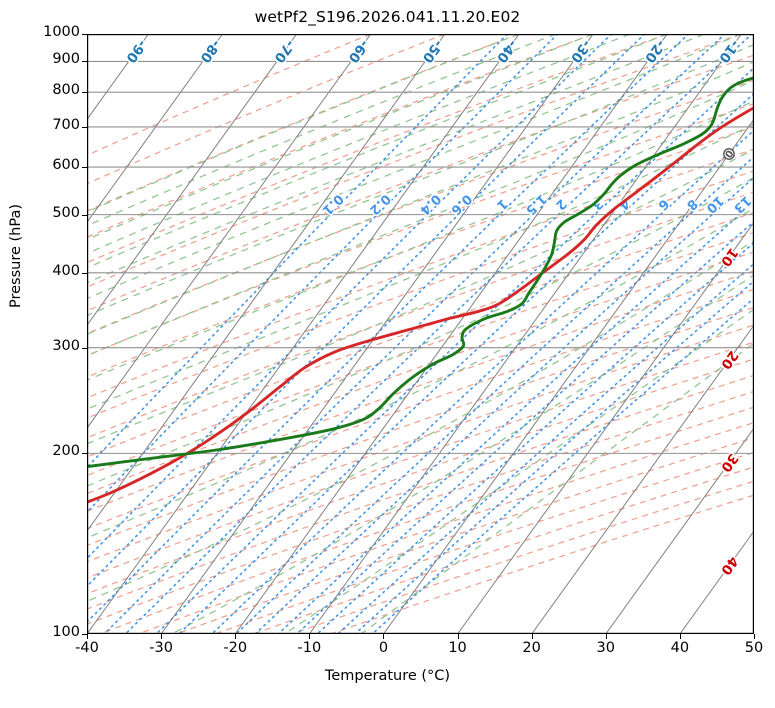 The width and height of the screenshot is (775, 708). I want to click on x-tick-label: 40, so click(680, 648).